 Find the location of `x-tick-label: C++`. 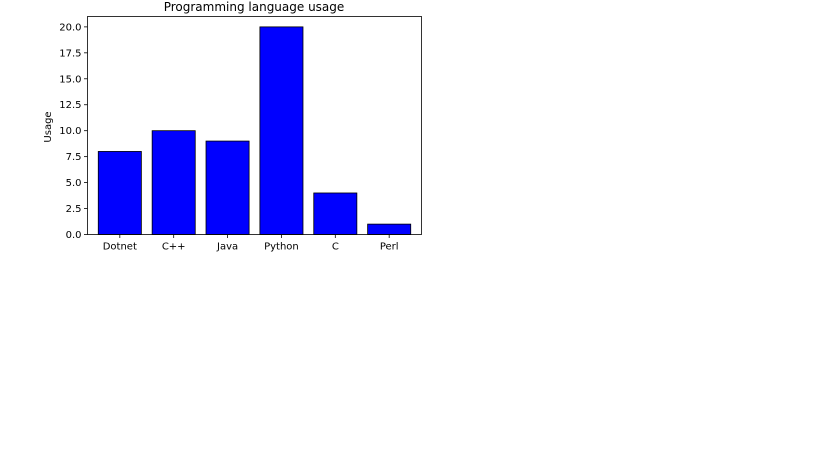

x-tick-label: C++ is located at coordinates (174, 247).